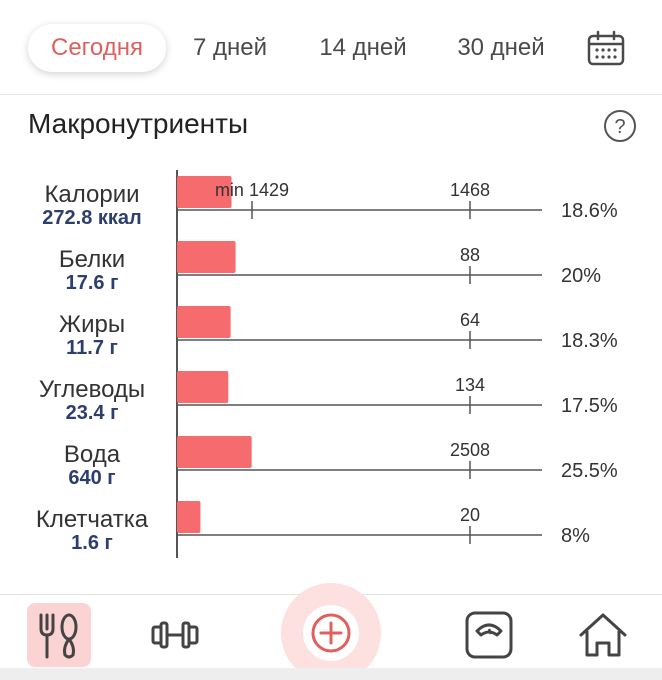 The width and height of the screenshot is (662, 680). I want to click on dumbbell-icon, so click(175, 635).